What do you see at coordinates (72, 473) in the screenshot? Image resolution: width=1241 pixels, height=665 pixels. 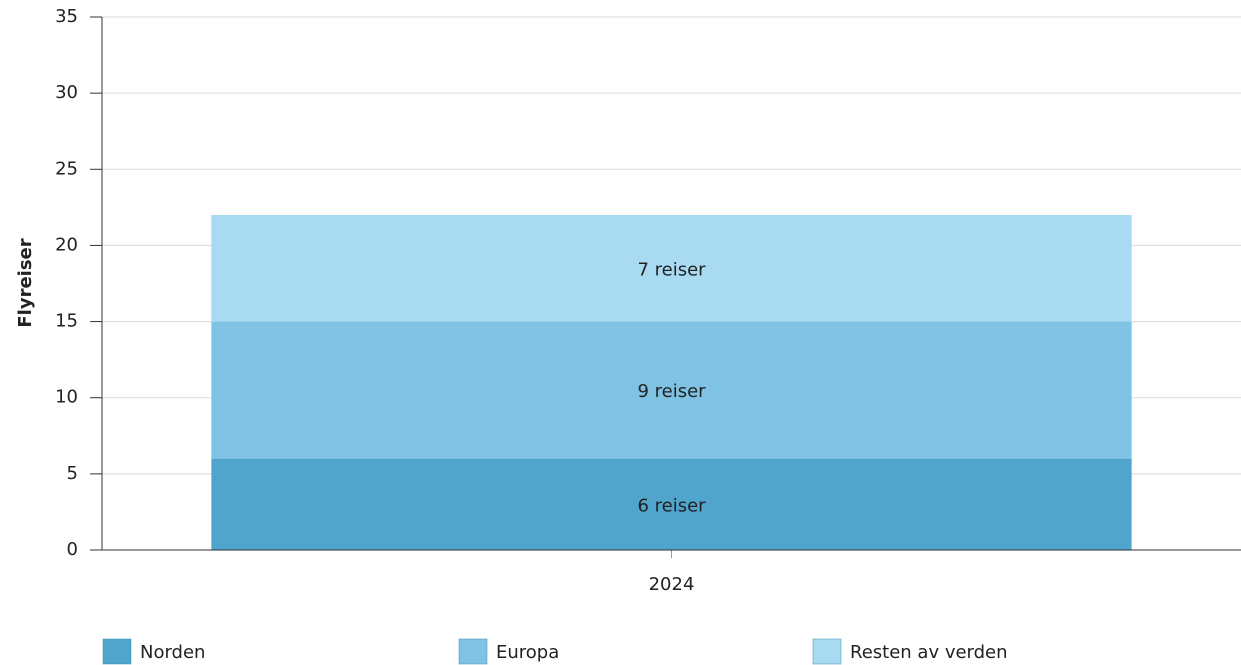 I see `y-tick-label: 5` at bounding box center [72, 473].